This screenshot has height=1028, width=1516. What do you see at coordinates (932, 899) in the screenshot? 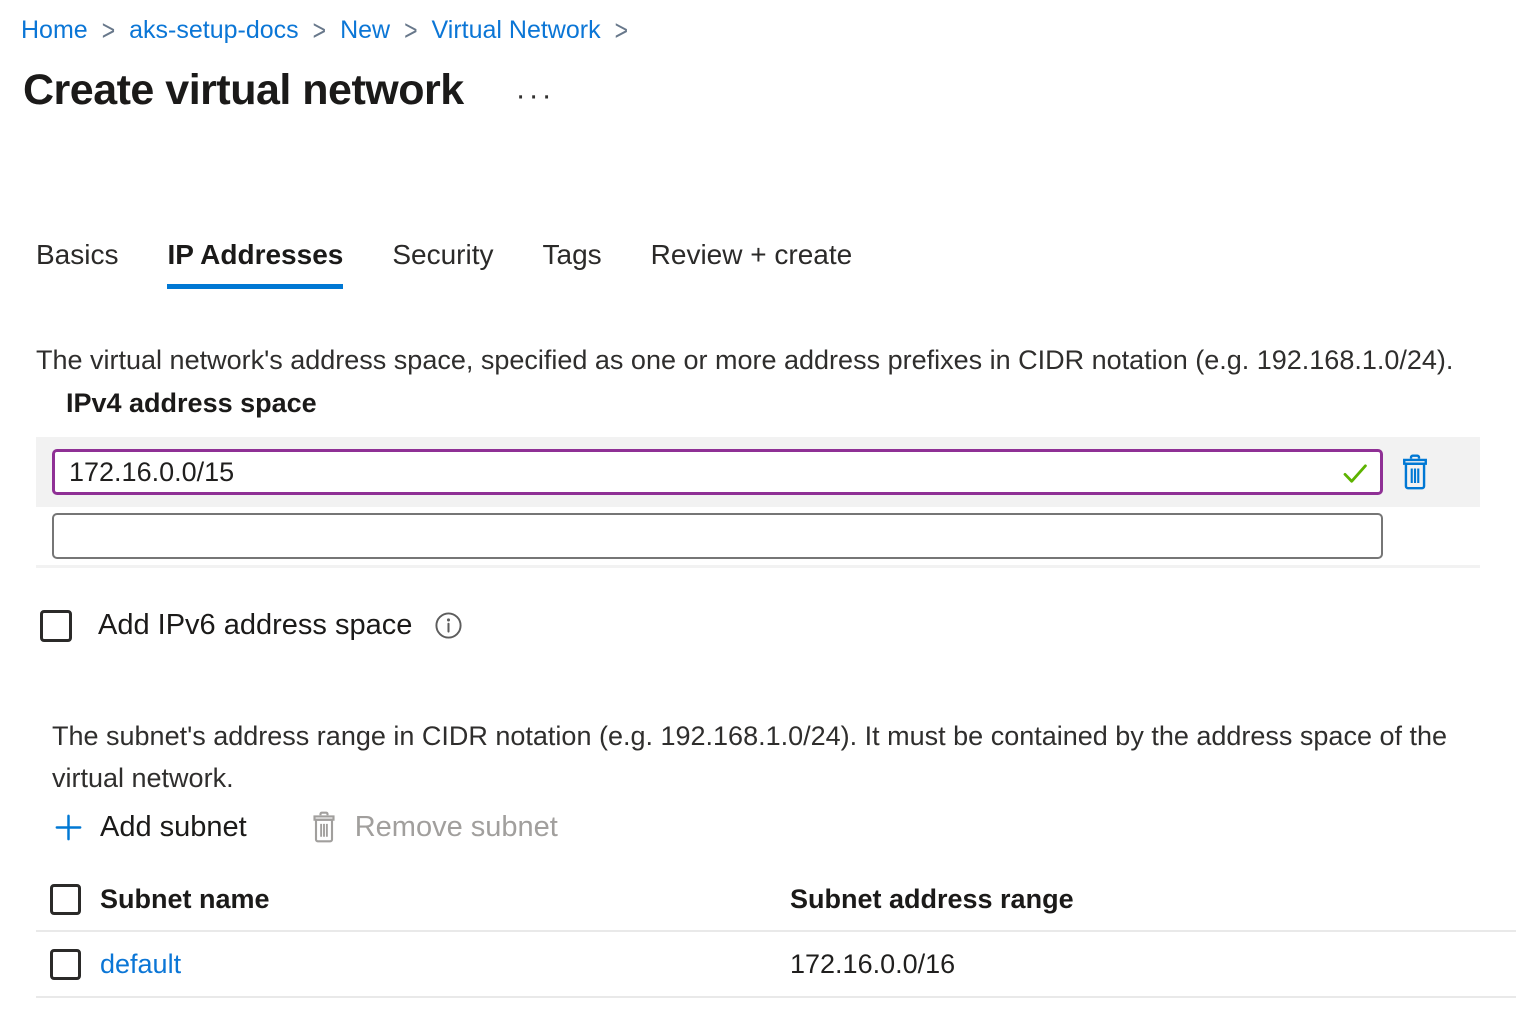
I see `column-header-subnet-address-range: Subnet address range` at bounding box center [932, 899].